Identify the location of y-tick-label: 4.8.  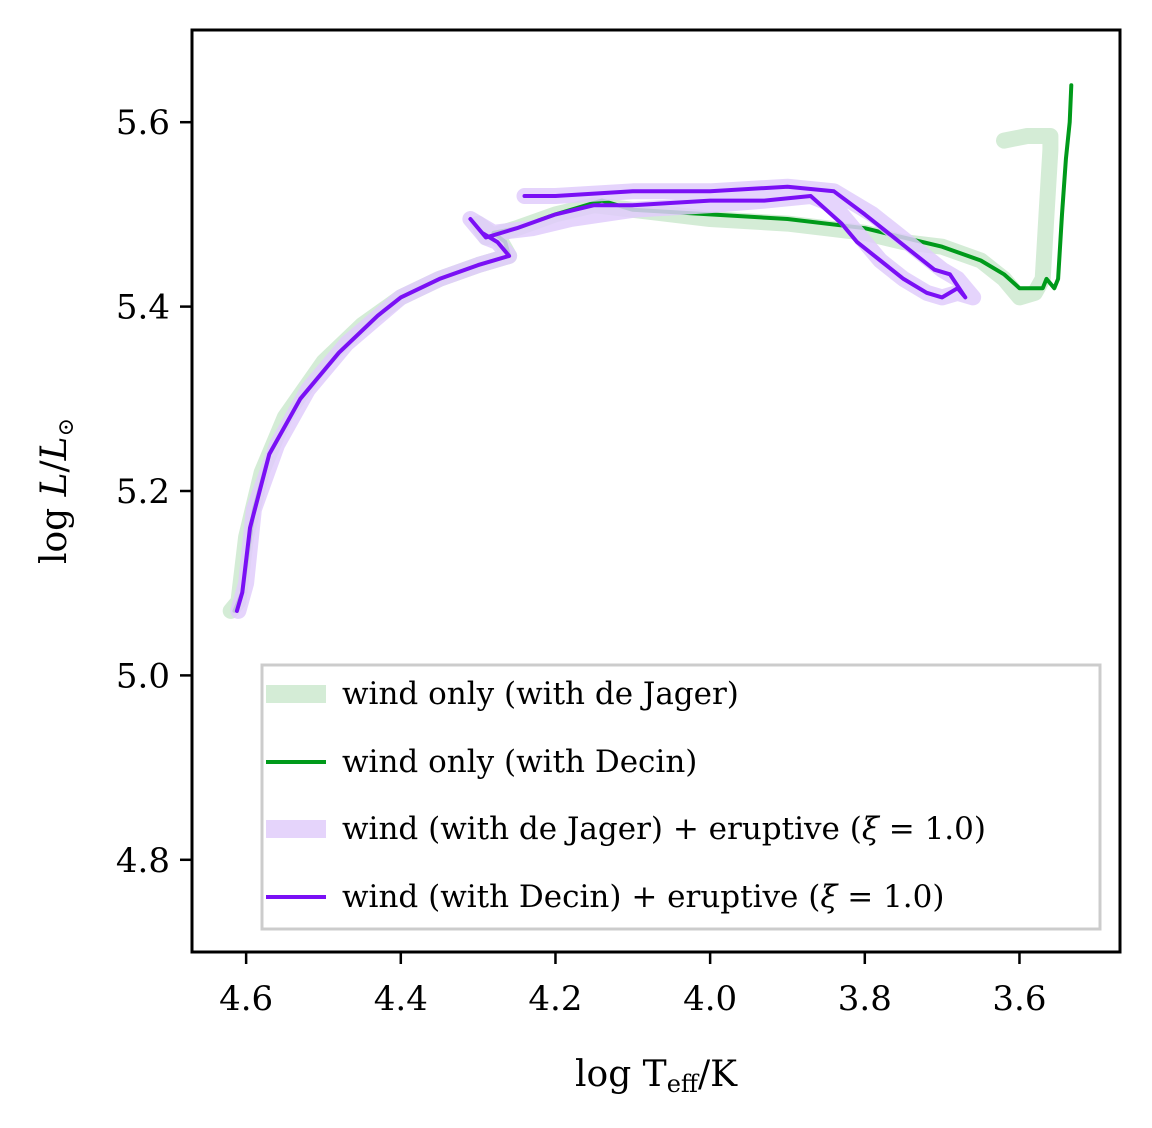
(143, 861).